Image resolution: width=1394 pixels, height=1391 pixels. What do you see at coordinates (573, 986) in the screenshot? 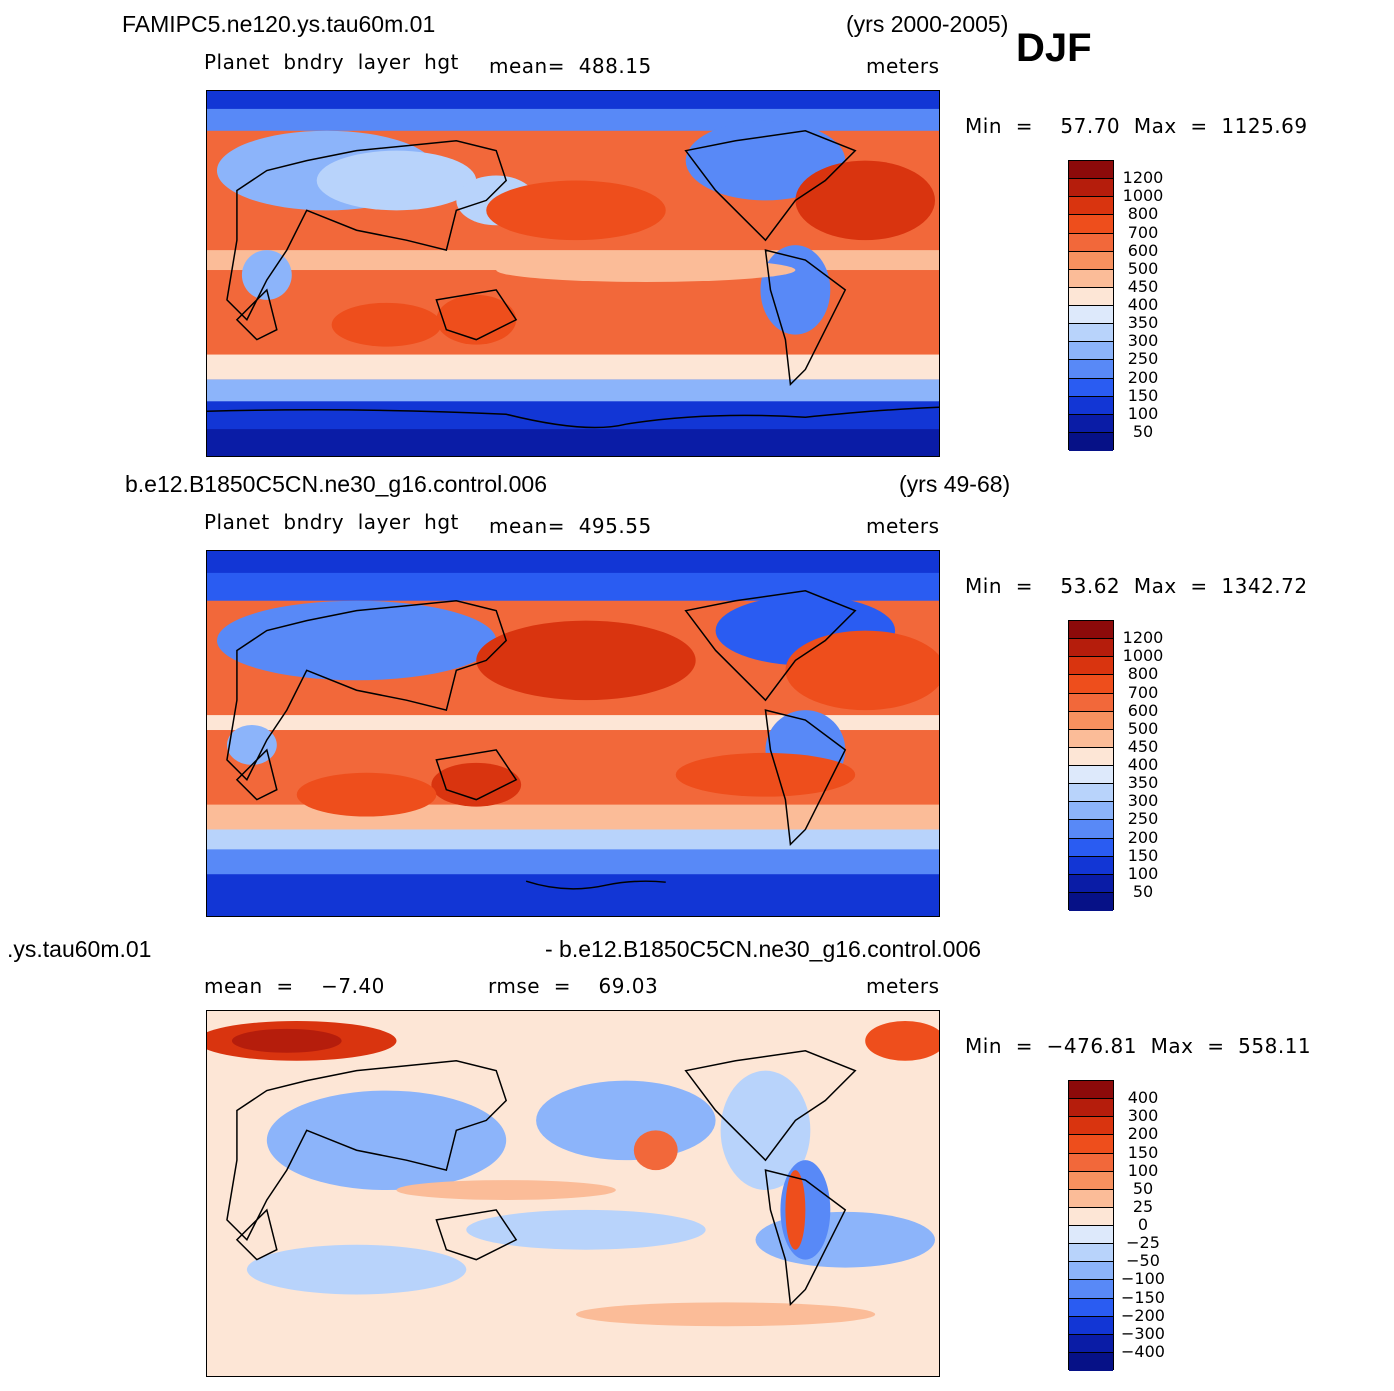
I see `panel3-rmse: rmse = 69.03` at bounding box center [573, 986].